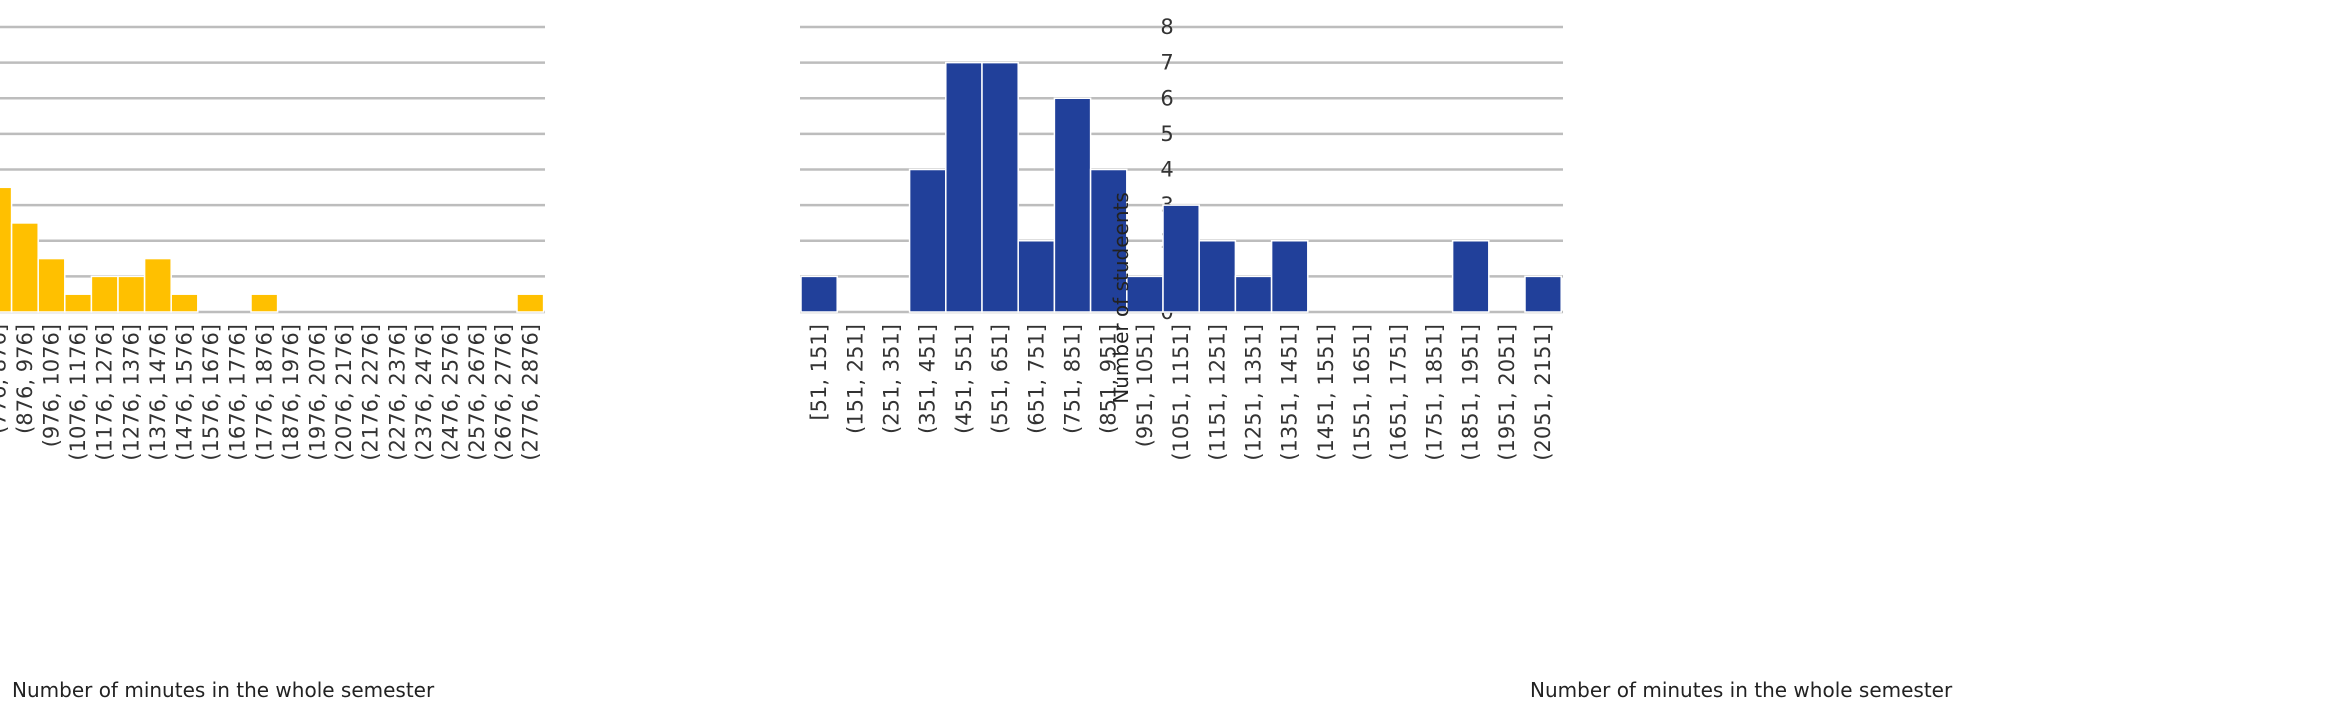 The width and height of the screenshot is (2351, 714). What do you see at coordinates (530, 392) in the screenshot?
I see `x-tick-label: (2776, 2876]` at bounding box center [530, 392].